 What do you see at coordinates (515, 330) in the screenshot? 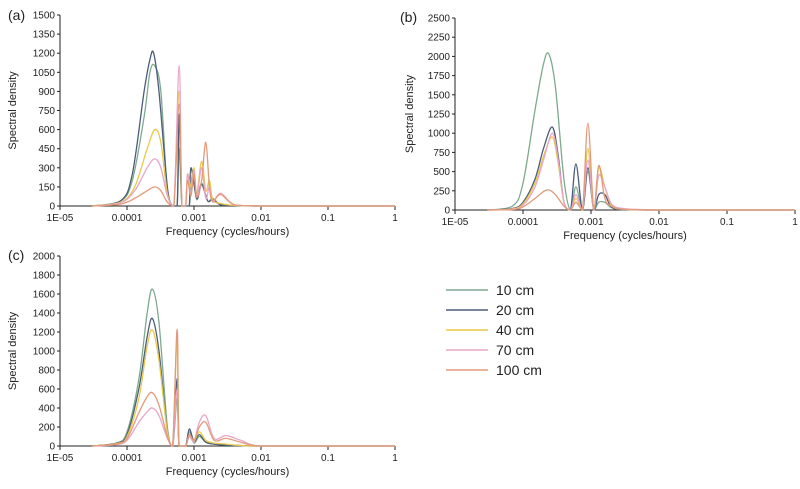
I see `legend-label-40cm: 40 cm` at bounding box center [515, 330].